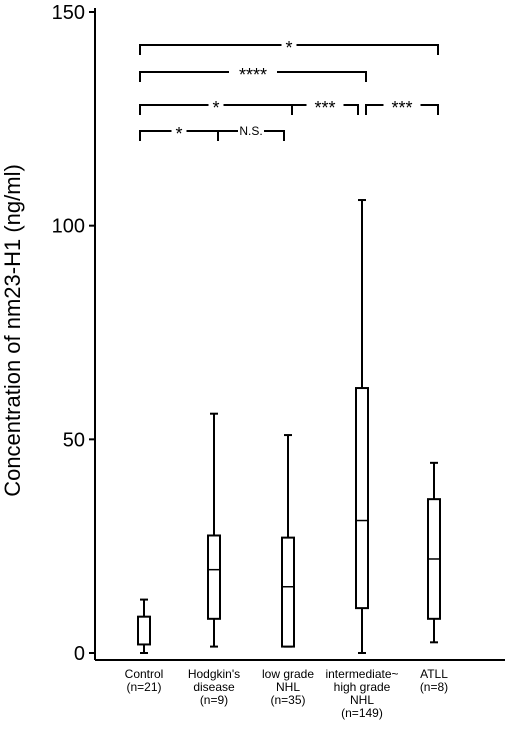 The height and width of the screenshot is (733, 520). What do you see at coordinates (68, 227) in the screenshot?
I see `y-tick-label: 100` at bounding box center [68, 227].